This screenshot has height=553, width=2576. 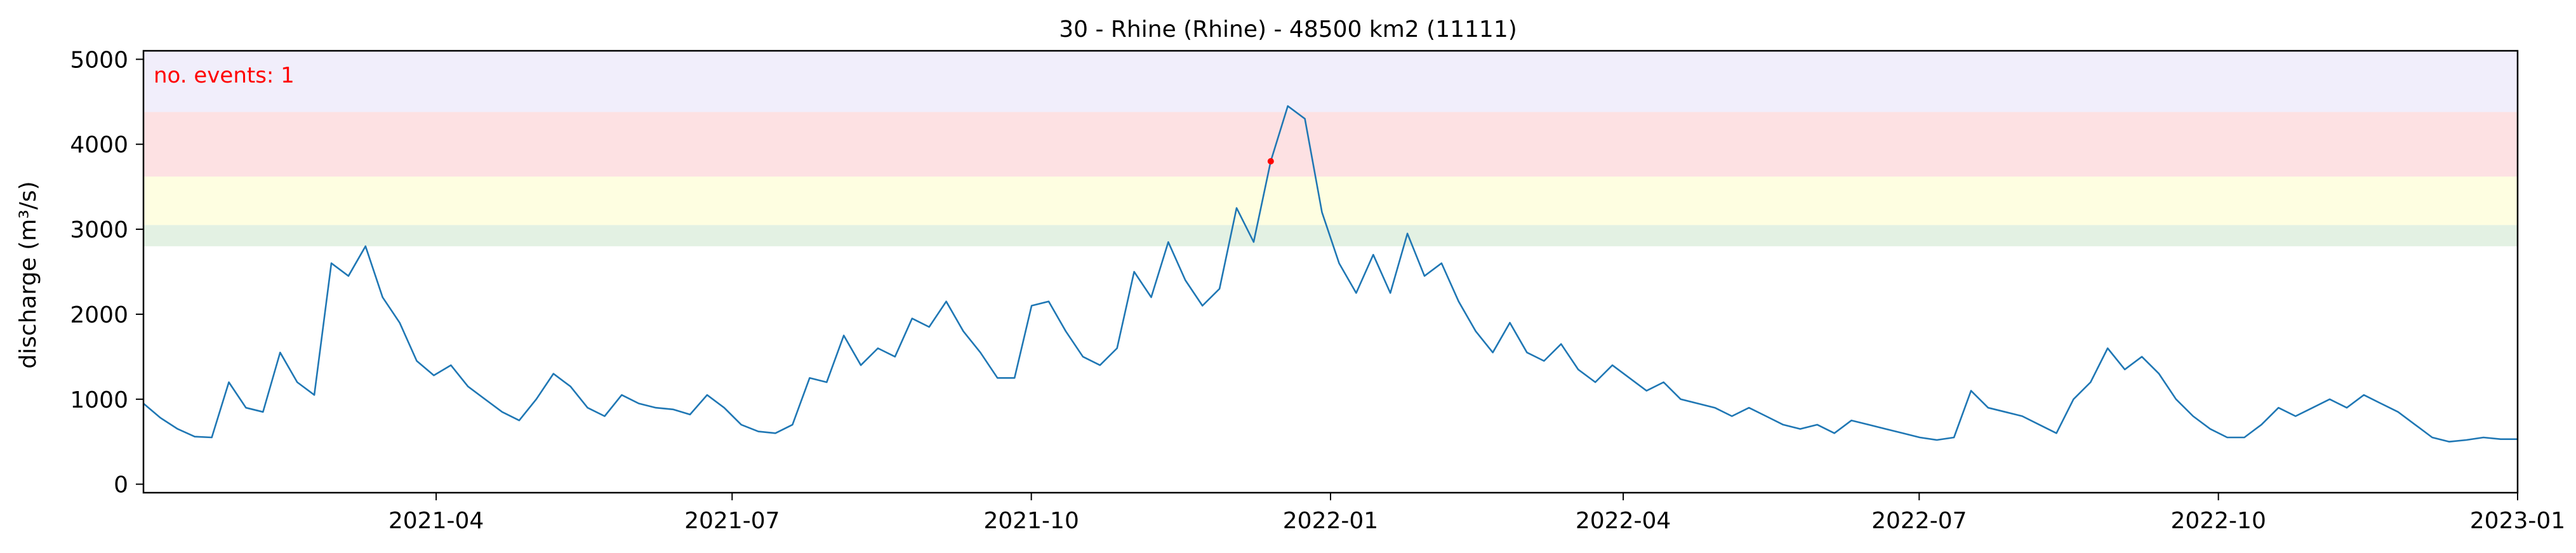 What do you see at coordinates (99, 400) in the screenshot?
I see `y-tick-label: 1000` at bounding box center [99, 400].